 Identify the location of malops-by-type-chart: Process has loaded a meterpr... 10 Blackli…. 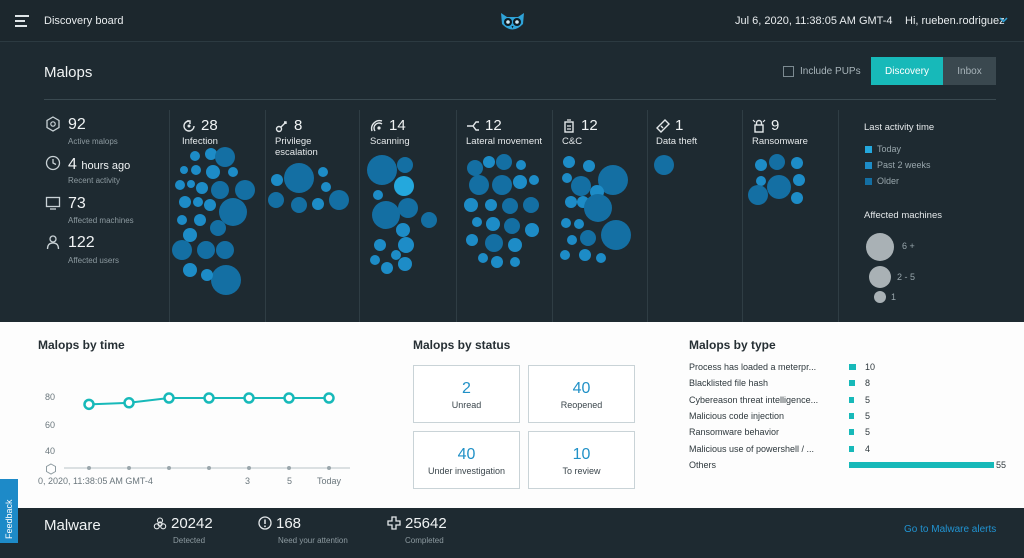
(854, 420).